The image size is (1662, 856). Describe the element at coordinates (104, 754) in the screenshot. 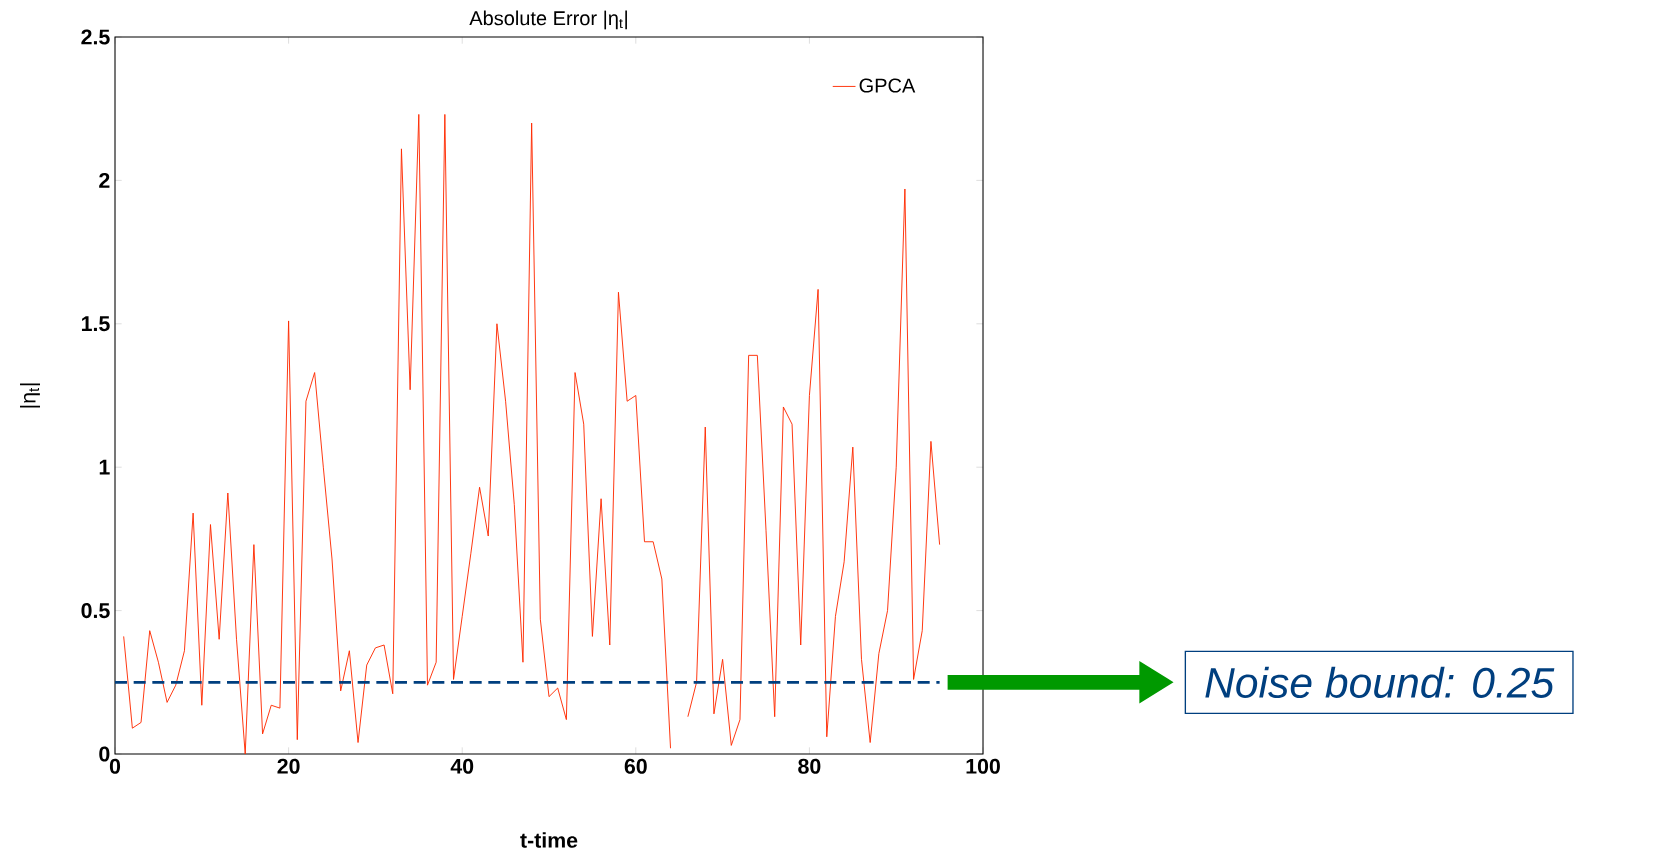

I see `y-tick-label: 0` at that location.